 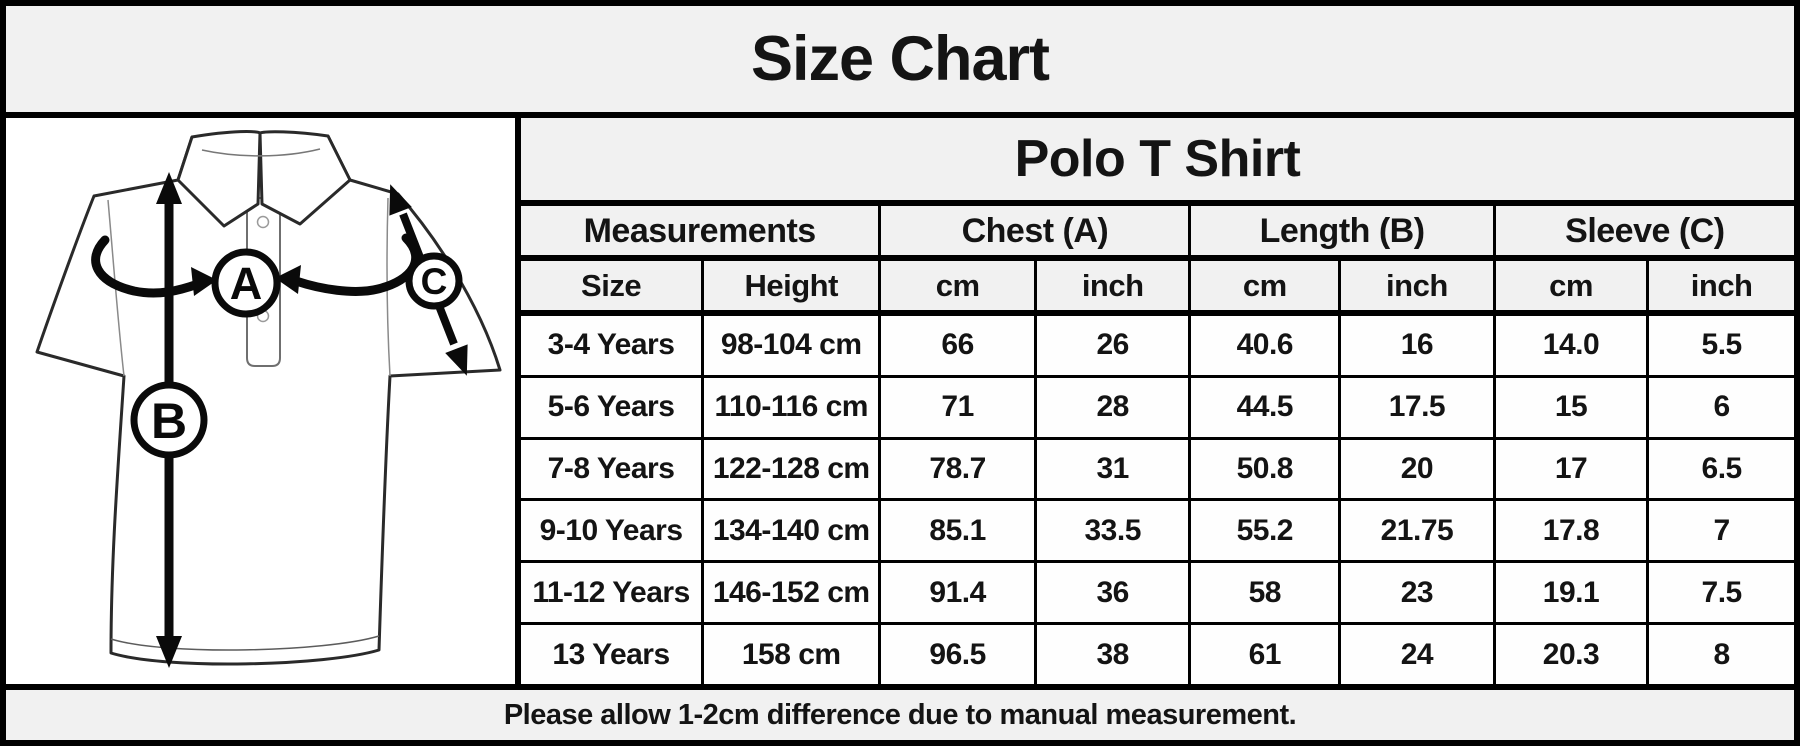 What do you see at coordinates (288, 279) in the screenshot?
I see `arrowhead-left-icon` at bounding box center [288, 279].